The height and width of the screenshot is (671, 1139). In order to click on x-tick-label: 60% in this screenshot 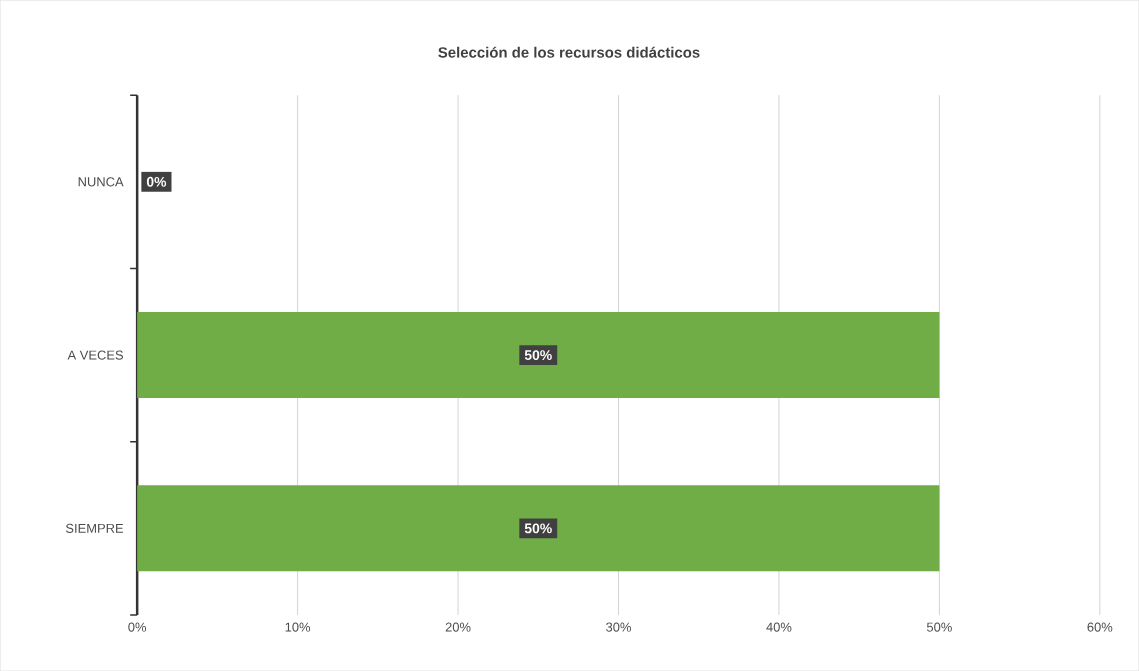, I will do `click(1100, 627)`.